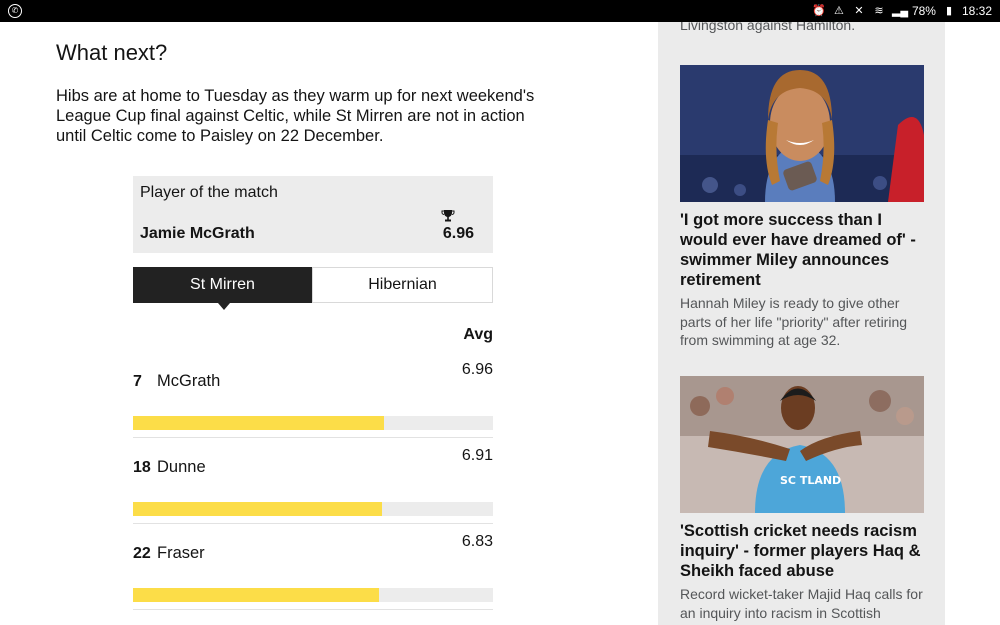 This screenshot has height=625, width=1000. I want to click on team-tabs: St Mirren Hibernian, so click(313, 288).